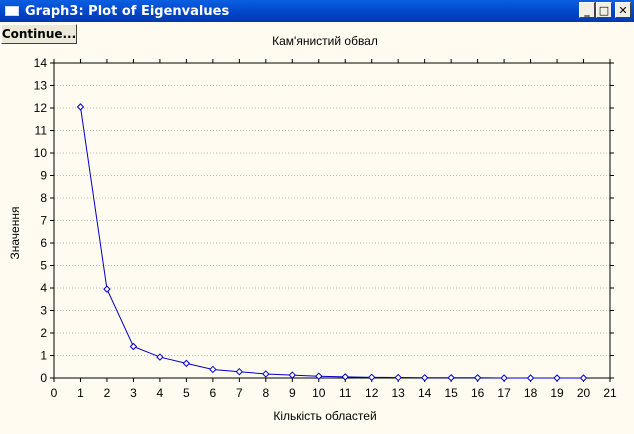  What do you see at coordinates (324, 416) in the screenshot?
I see `x-axis-label: Кількість областей` at bounding box center [324, 416].